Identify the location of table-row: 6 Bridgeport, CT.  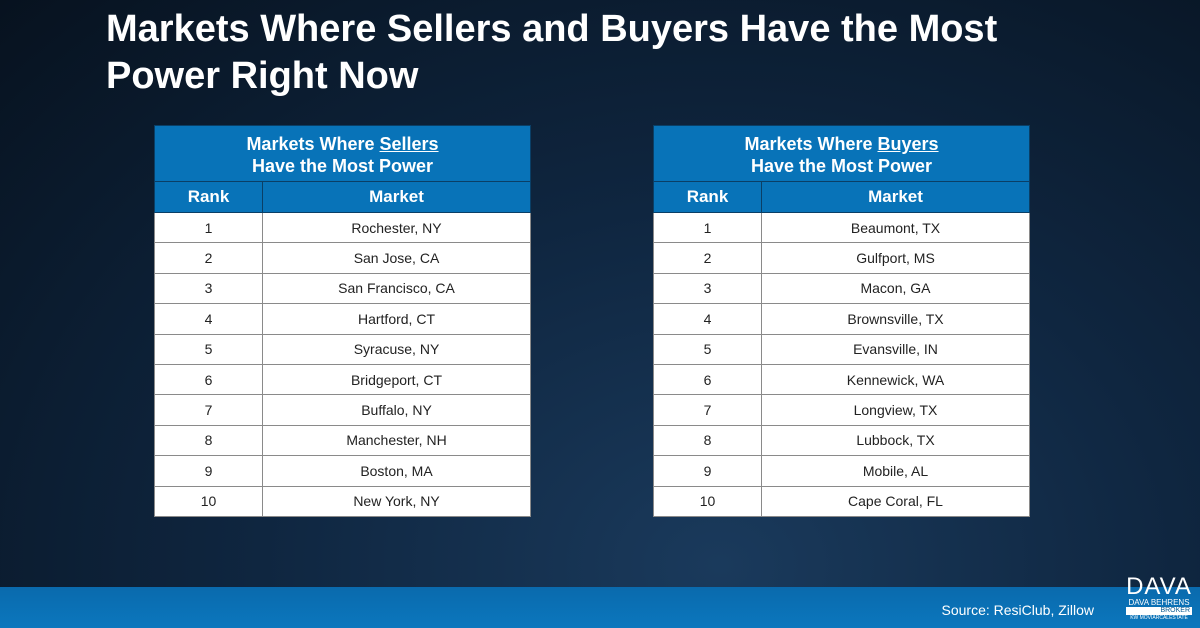
(342, 379).